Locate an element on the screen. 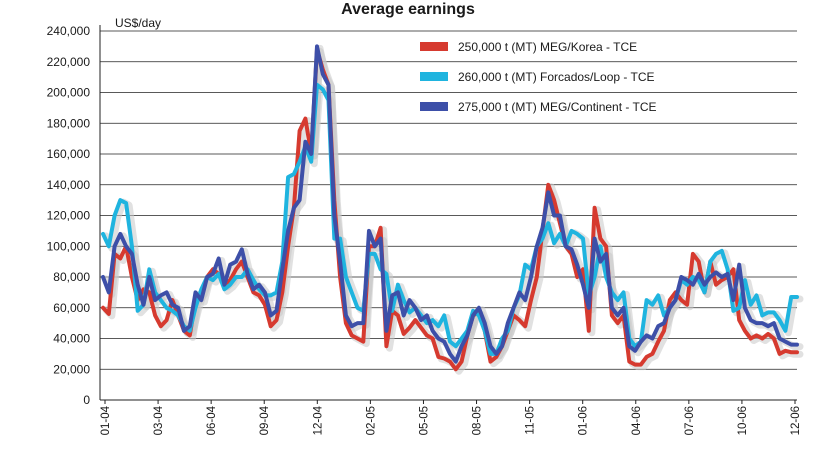 Image resolution: width=823 pixels, height=473 pixels. x-tick-label: 02-05 is located at coordinates (371, 420).